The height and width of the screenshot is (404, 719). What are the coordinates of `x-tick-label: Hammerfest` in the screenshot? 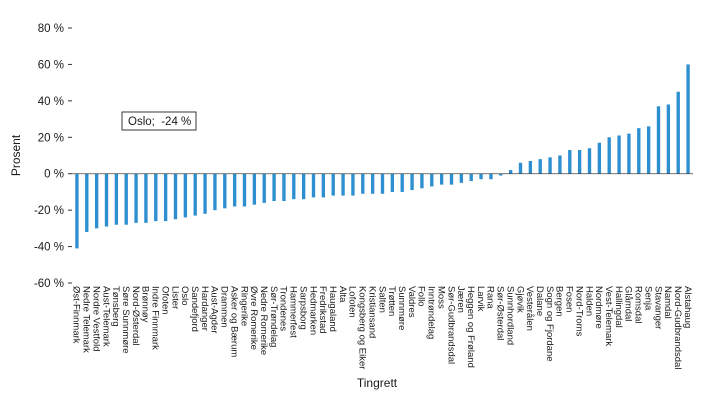 It's located at (293, 312).